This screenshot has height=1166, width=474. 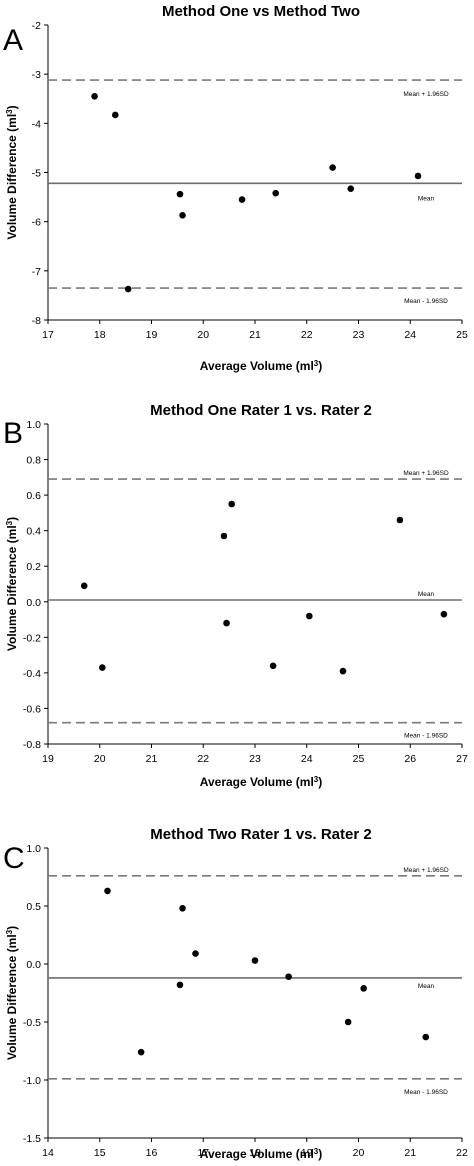 I want to click on x-tick-label: 26, so click(x=410, y=759).